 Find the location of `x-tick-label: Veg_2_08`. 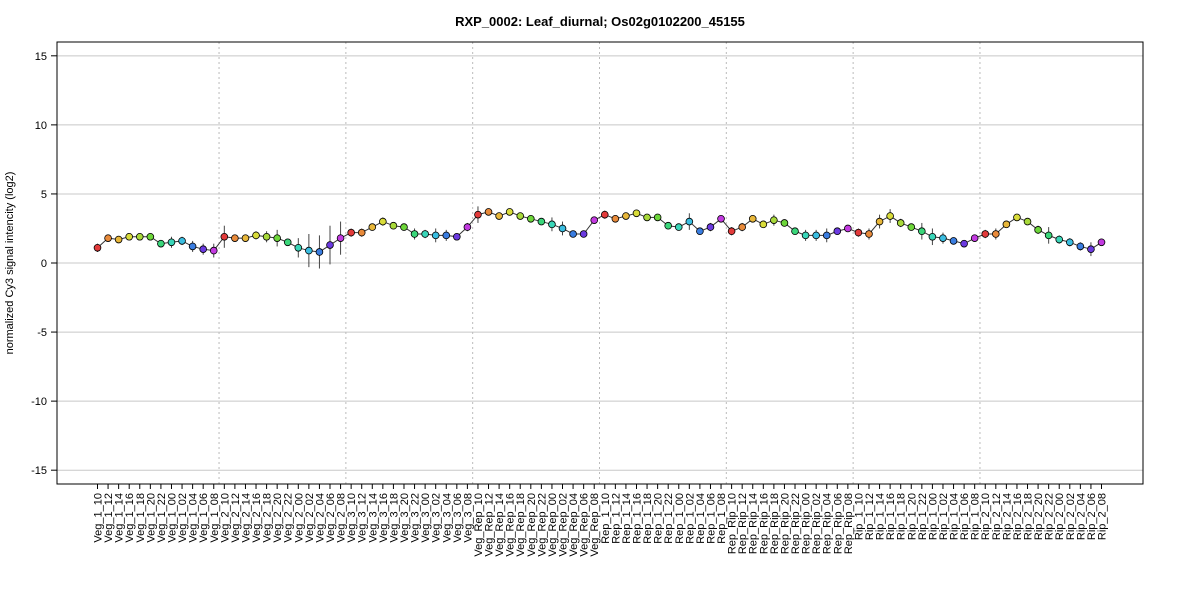

x-tick-label: Veg_2_08 is located at coordinates (342, 518).